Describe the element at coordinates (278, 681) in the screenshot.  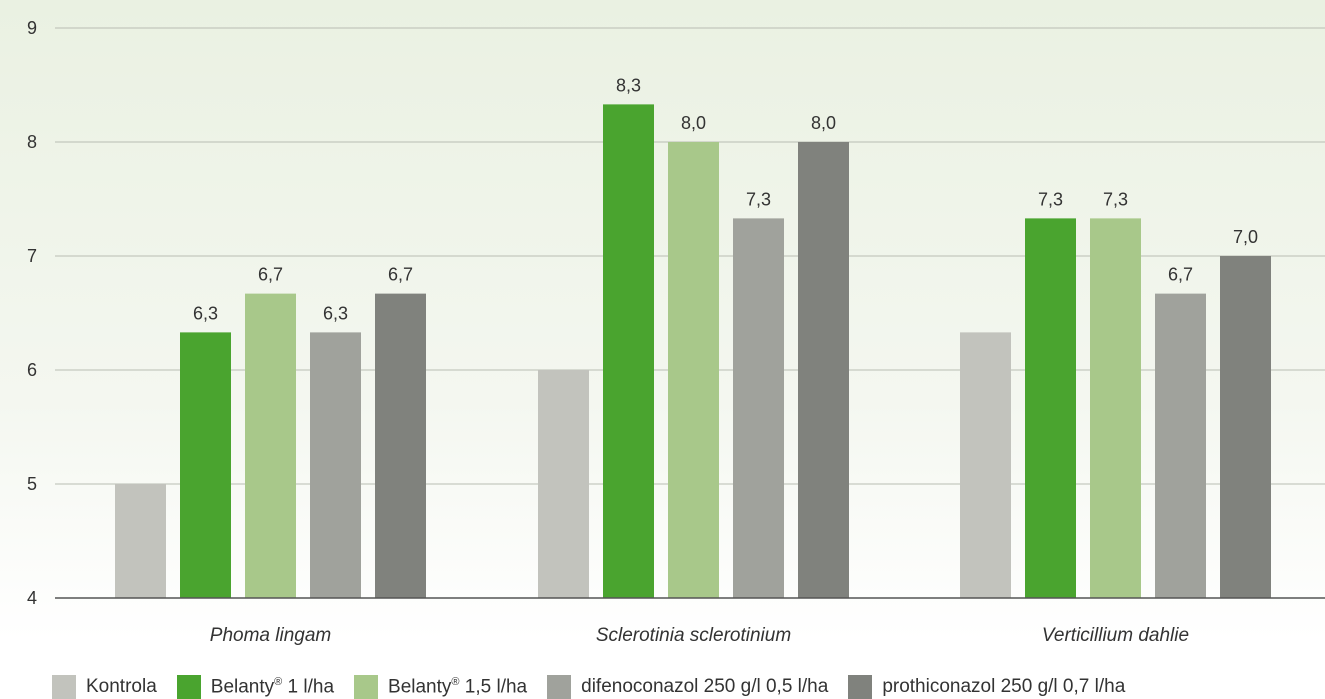
I see `legend-label-belanty-1-reg: ®` at that location.